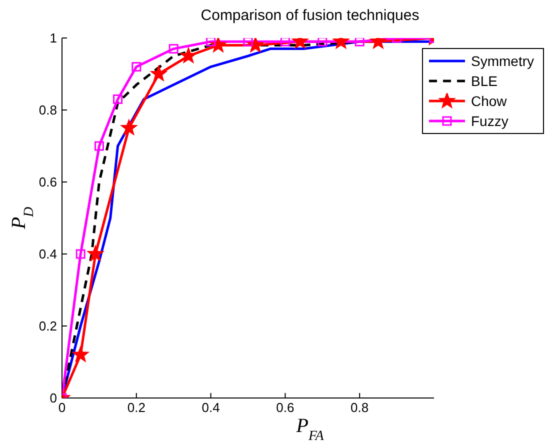 Image resolution: width=558 pixels, height=445 pixels. I want to click on x-tick-label: 0.8, so click(359, 408).